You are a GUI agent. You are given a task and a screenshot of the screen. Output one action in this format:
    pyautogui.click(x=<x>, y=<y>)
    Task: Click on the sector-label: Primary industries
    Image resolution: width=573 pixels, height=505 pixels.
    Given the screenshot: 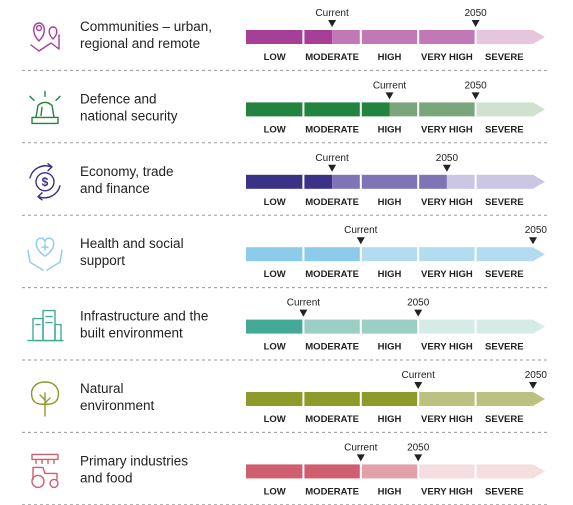 What is the action you would take?
    pyautogui.click(x=134, y=460)
    